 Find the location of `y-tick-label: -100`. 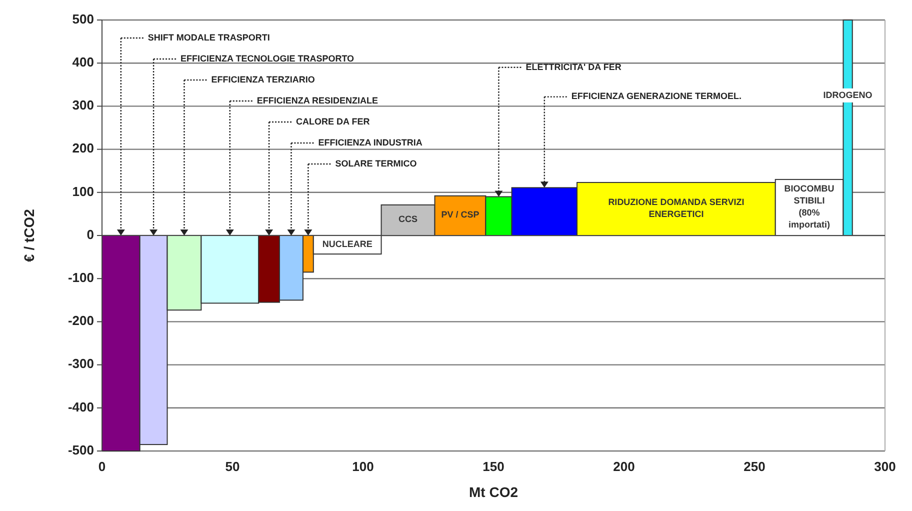

y-tick-label: -100 is located at coordinates (81, 278).